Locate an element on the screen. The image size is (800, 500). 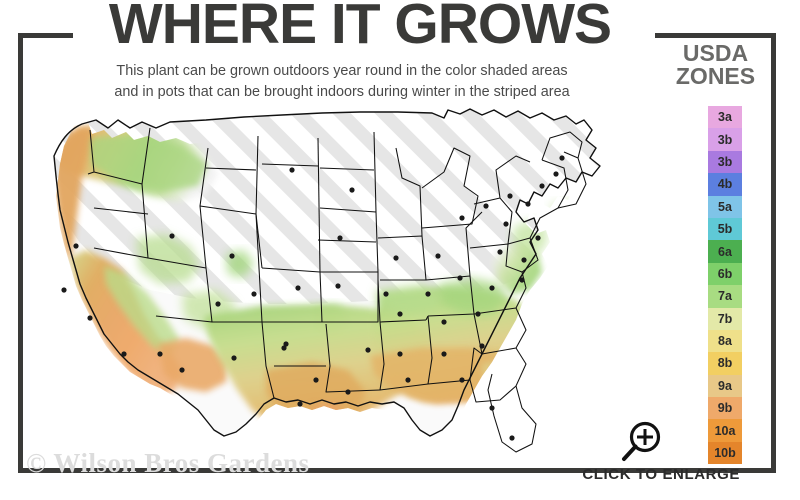
usda-zone-legend-swatches: 3a 3b 3b 4b 5a 5b 6a 6b 7a 7b 8a 8b 9a 9b 10a 10b is located at coordinates (725, 285).